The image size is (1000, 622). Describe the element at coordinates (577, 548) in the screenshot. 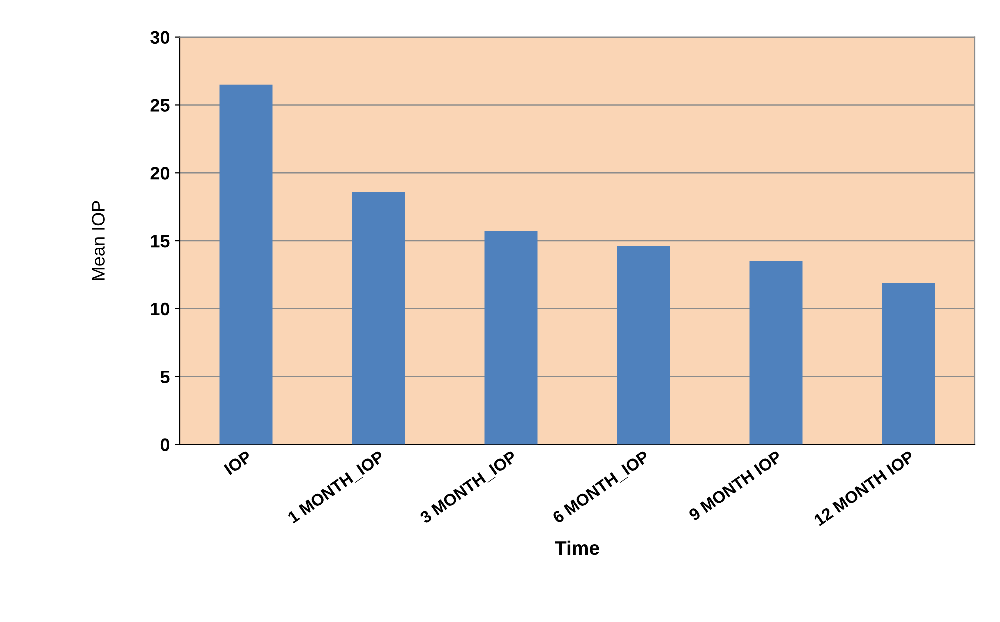

I see `x-axis-title: Time` at that location.